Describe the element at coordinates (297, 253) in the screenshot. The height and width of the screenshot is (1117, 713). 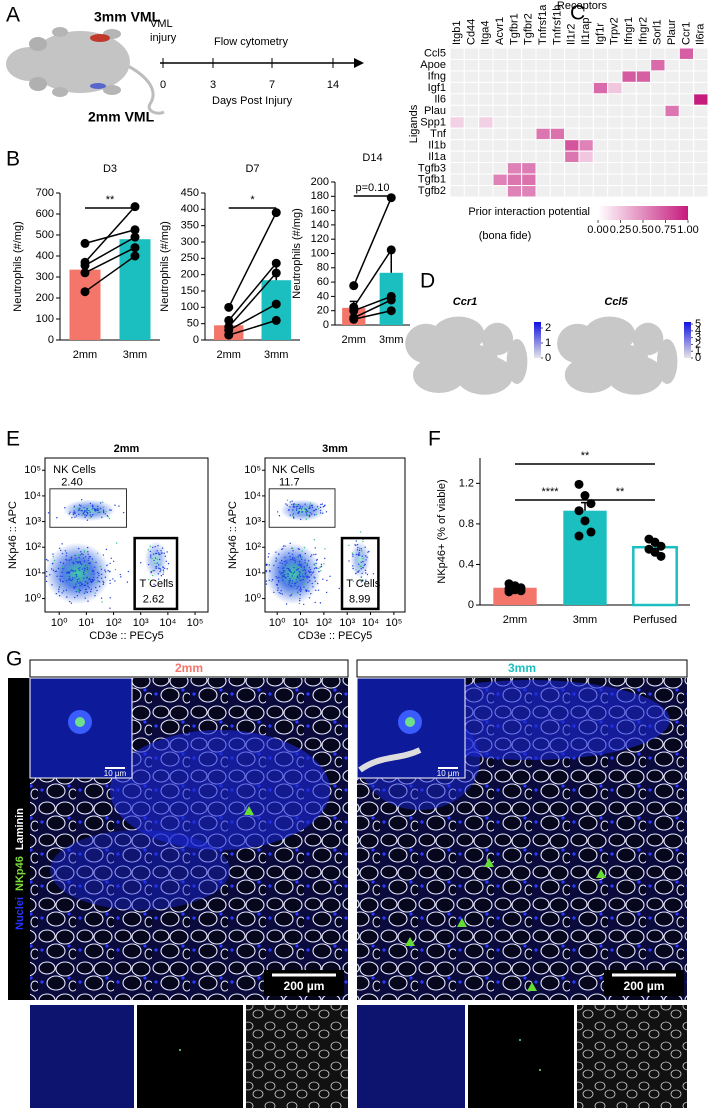
I see `y-axis-label: Neutrophils (#/mg)` at that location.